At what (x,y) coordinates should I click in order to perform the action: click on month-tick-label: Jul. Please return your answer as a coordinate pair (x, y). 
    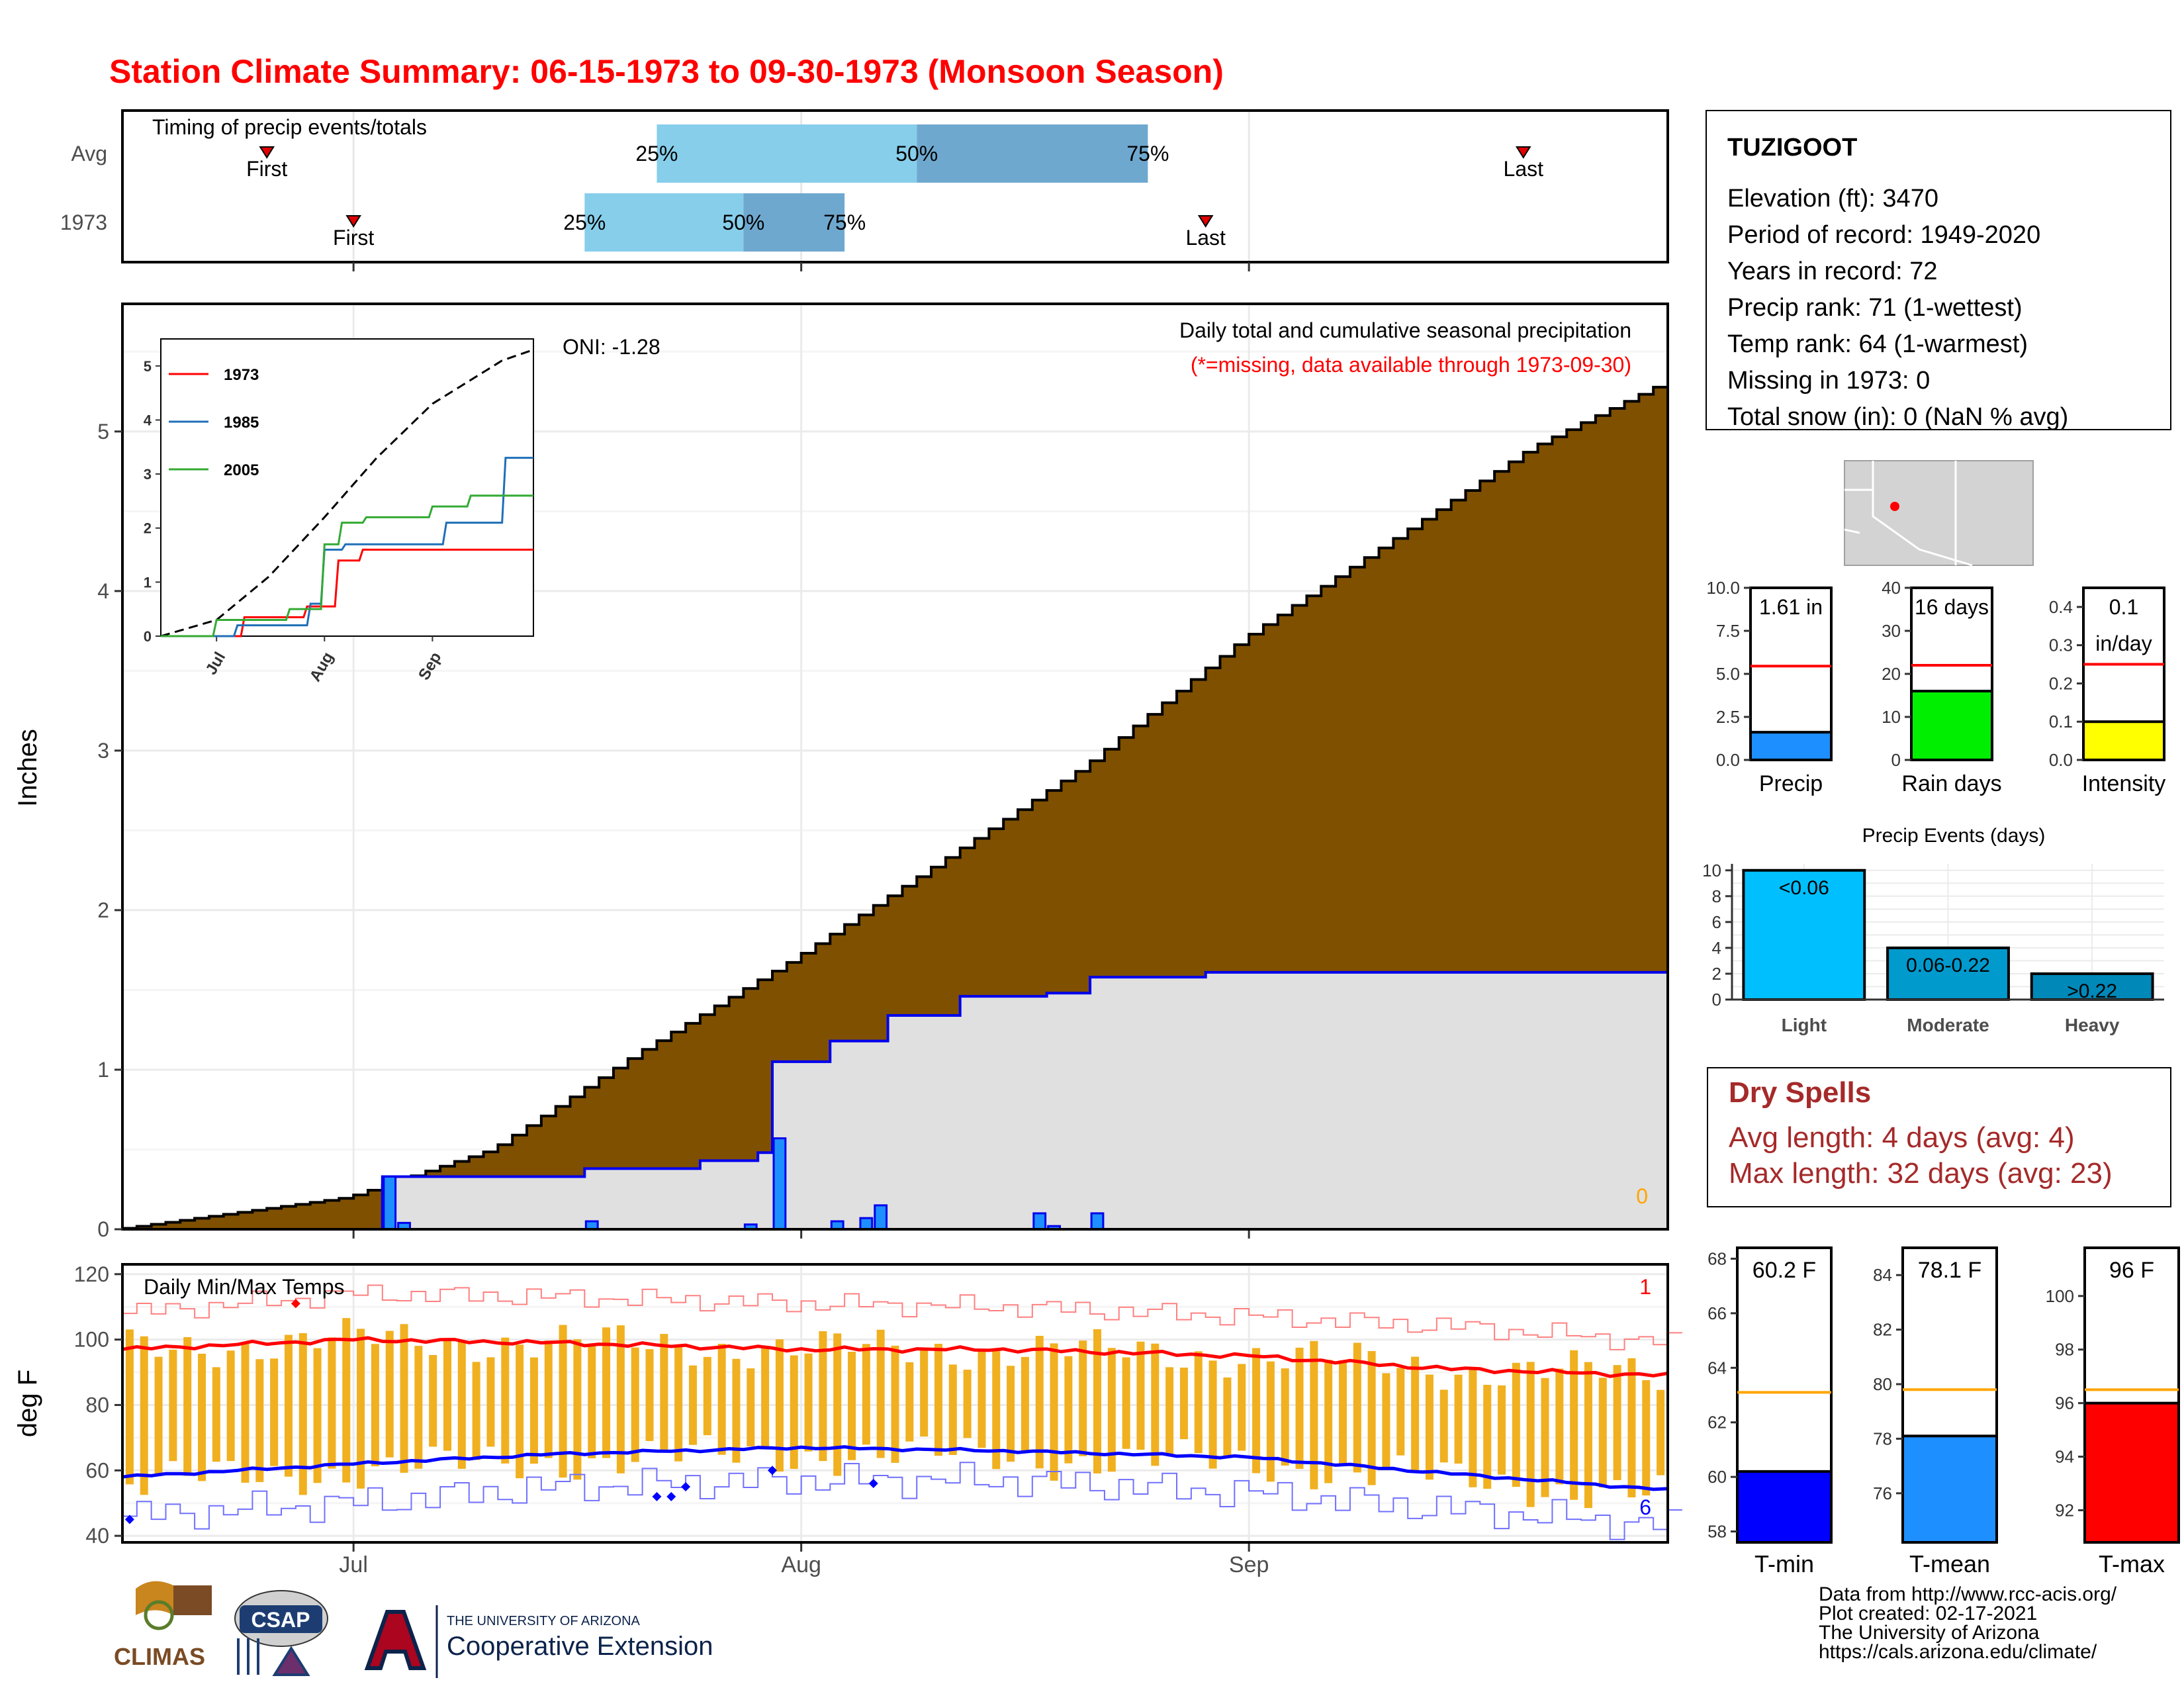
    Looking at the image, I should click on (353, 1564).